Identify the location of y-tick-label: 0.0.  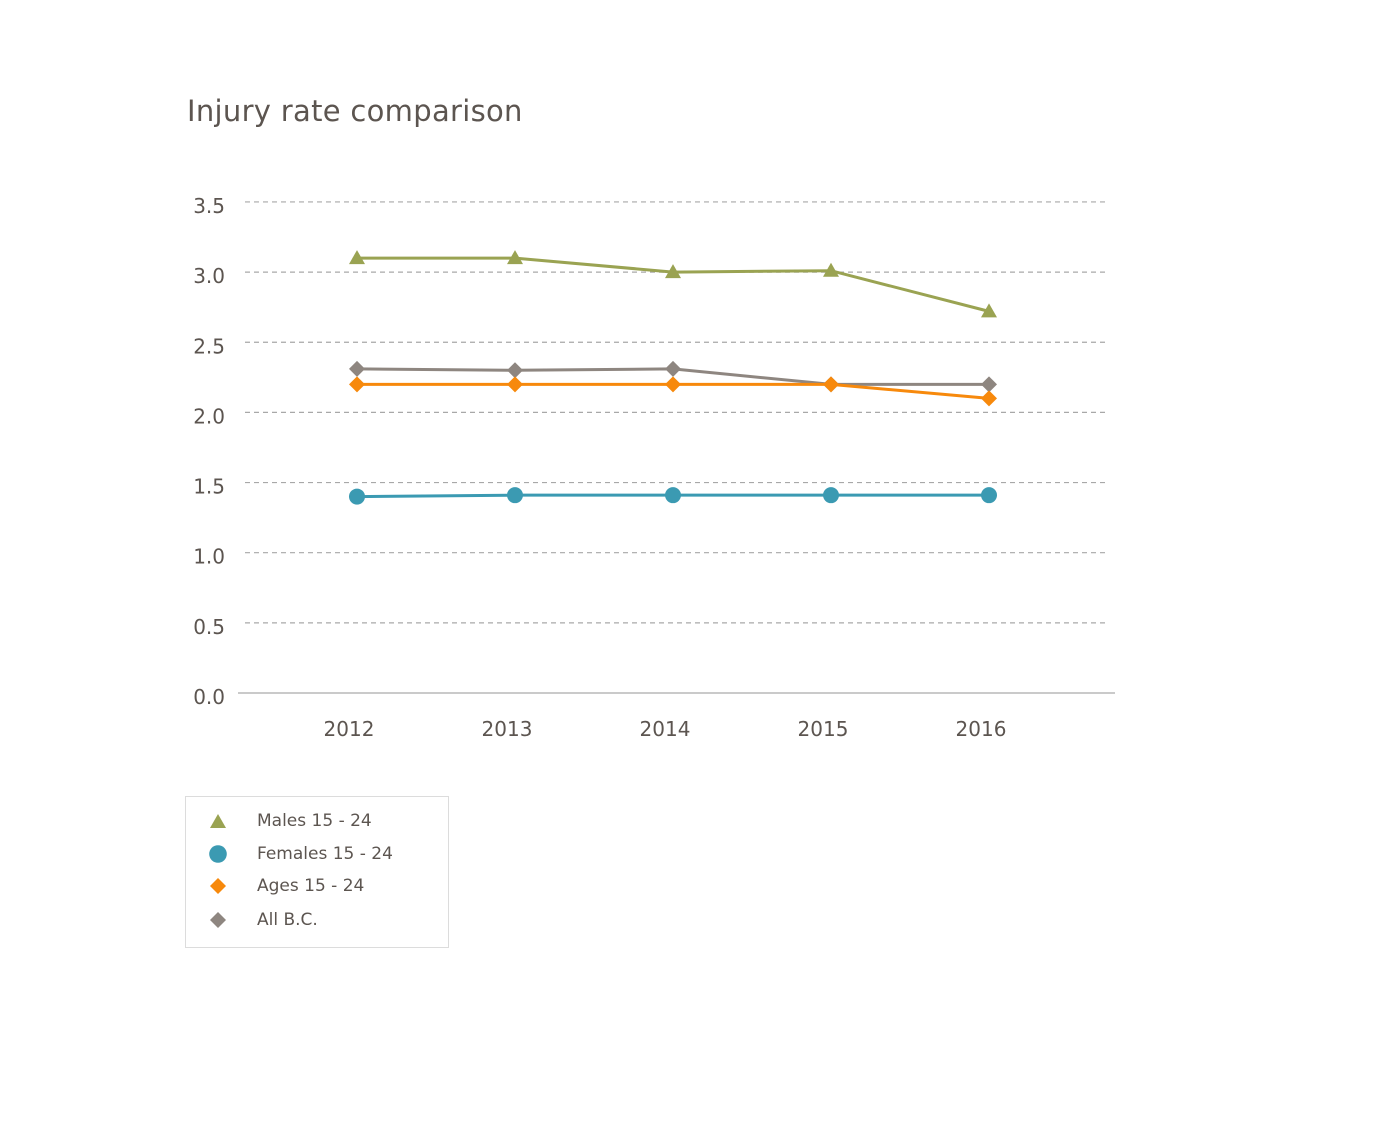
(209, 697).